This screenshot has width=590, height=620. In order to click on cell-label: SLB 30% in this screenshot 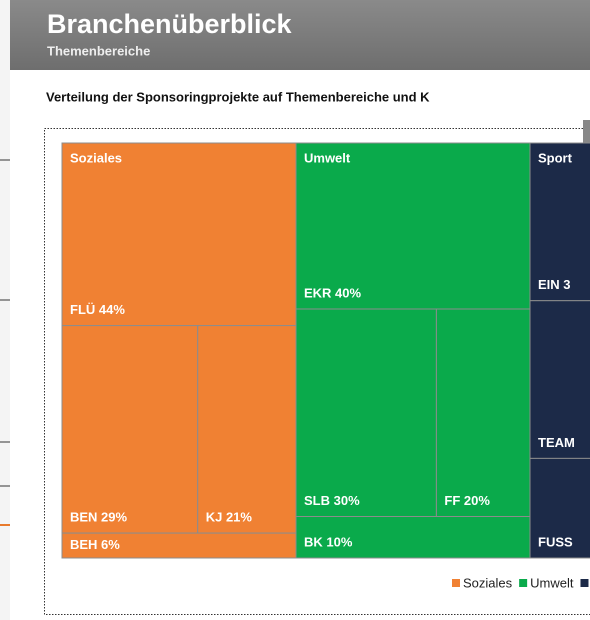, I will do `click(332, 500)`.